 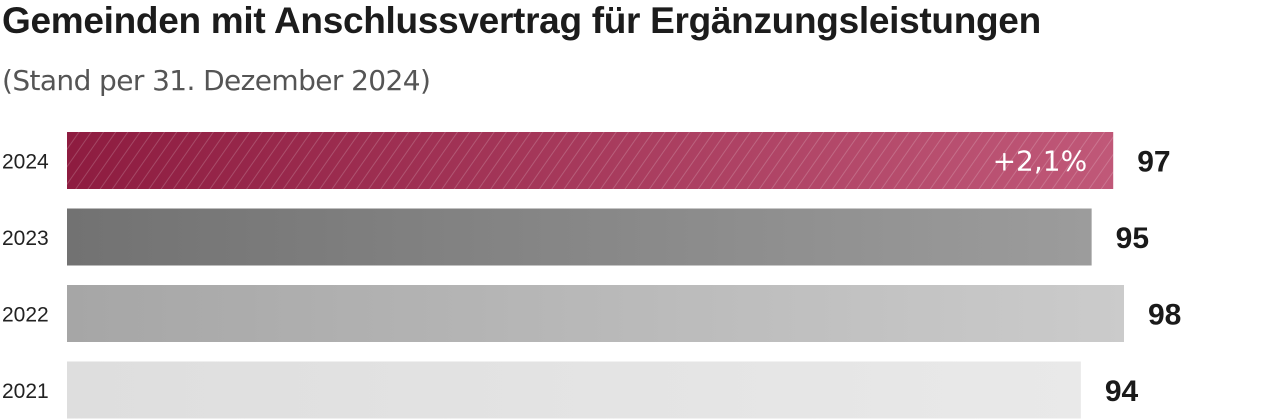 What do you see at coordinates (25, 391) in the screenshot?
I see `category-label-2021: 2021` at bounding box center [25, 391].